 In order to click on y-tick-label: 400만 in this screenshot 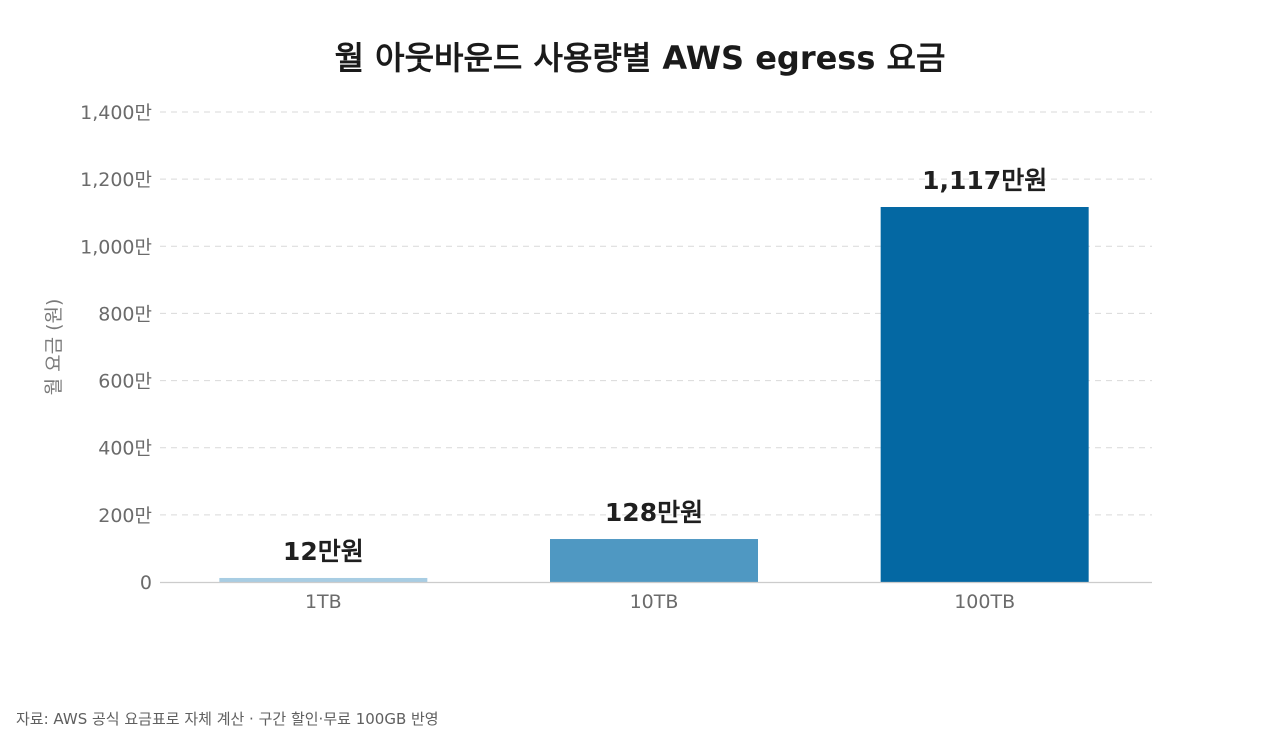, I will do `click(125, 449)`.